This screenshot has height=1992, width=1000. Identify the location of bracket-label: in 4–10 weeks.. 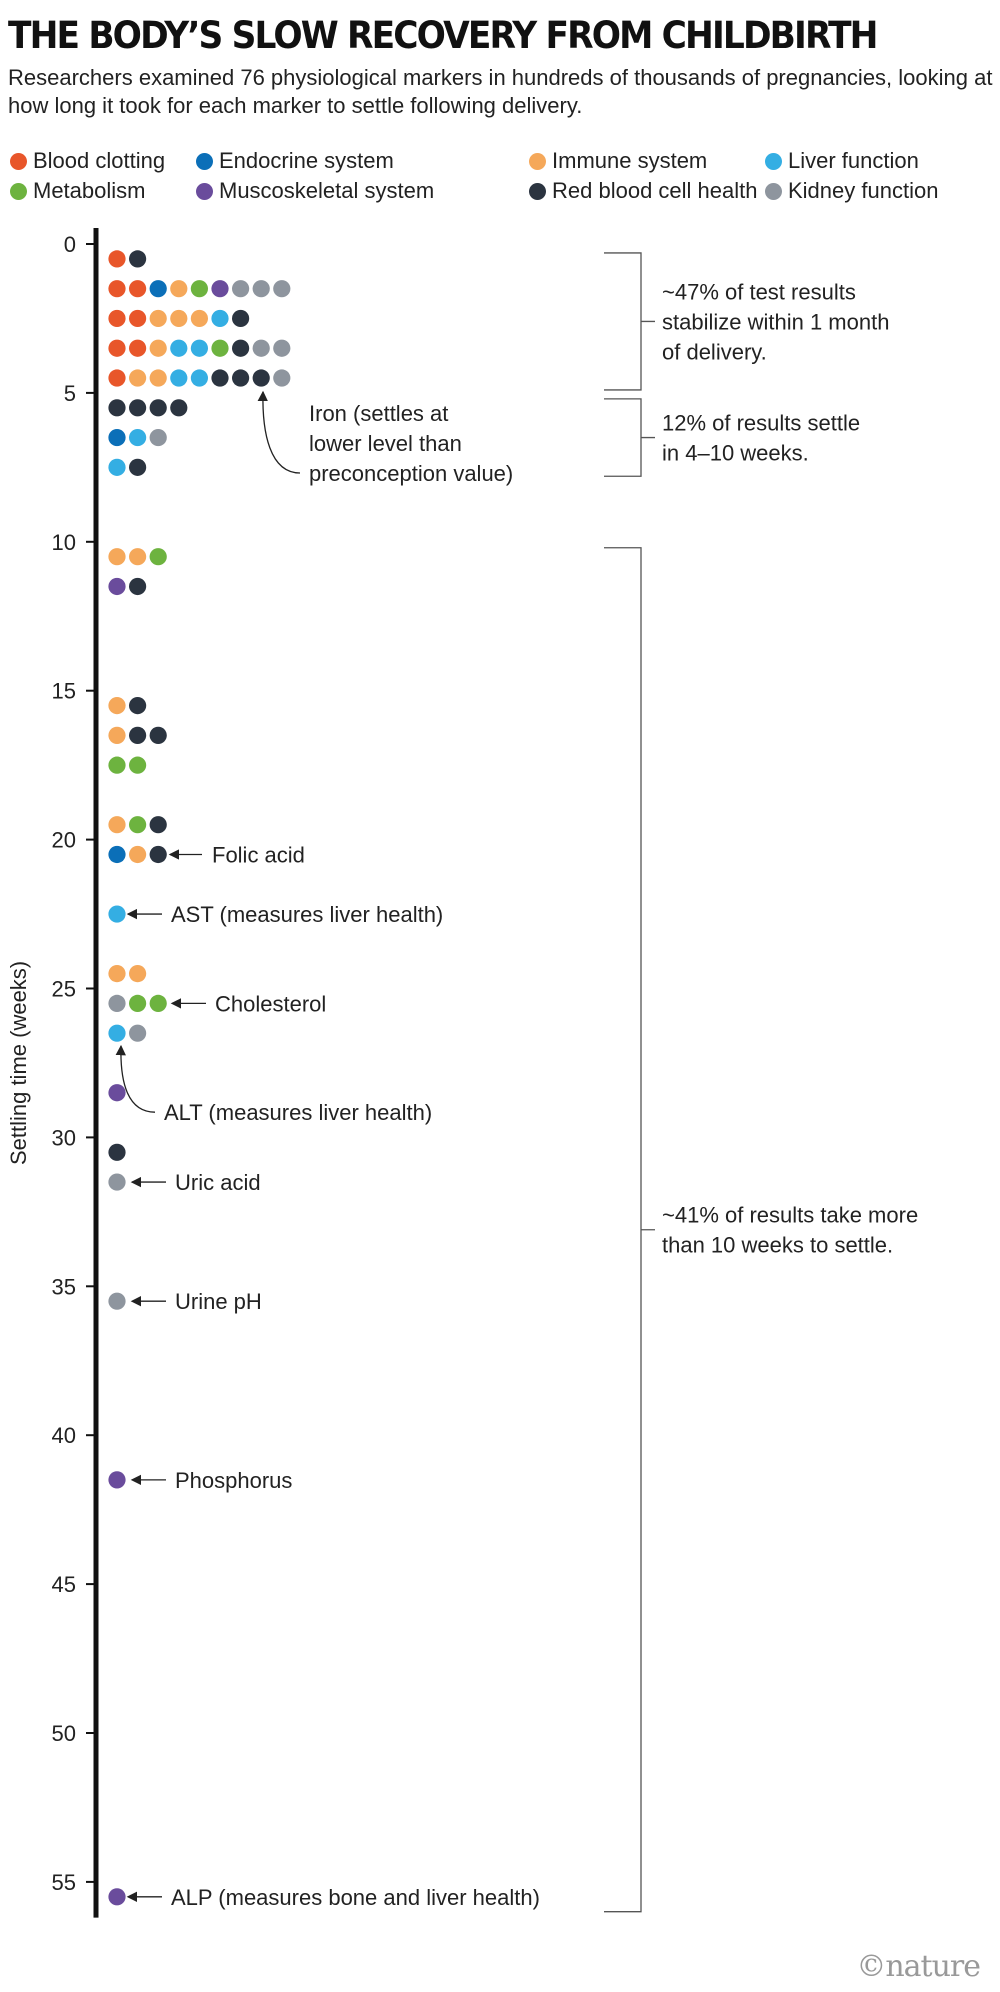
(735, 453).